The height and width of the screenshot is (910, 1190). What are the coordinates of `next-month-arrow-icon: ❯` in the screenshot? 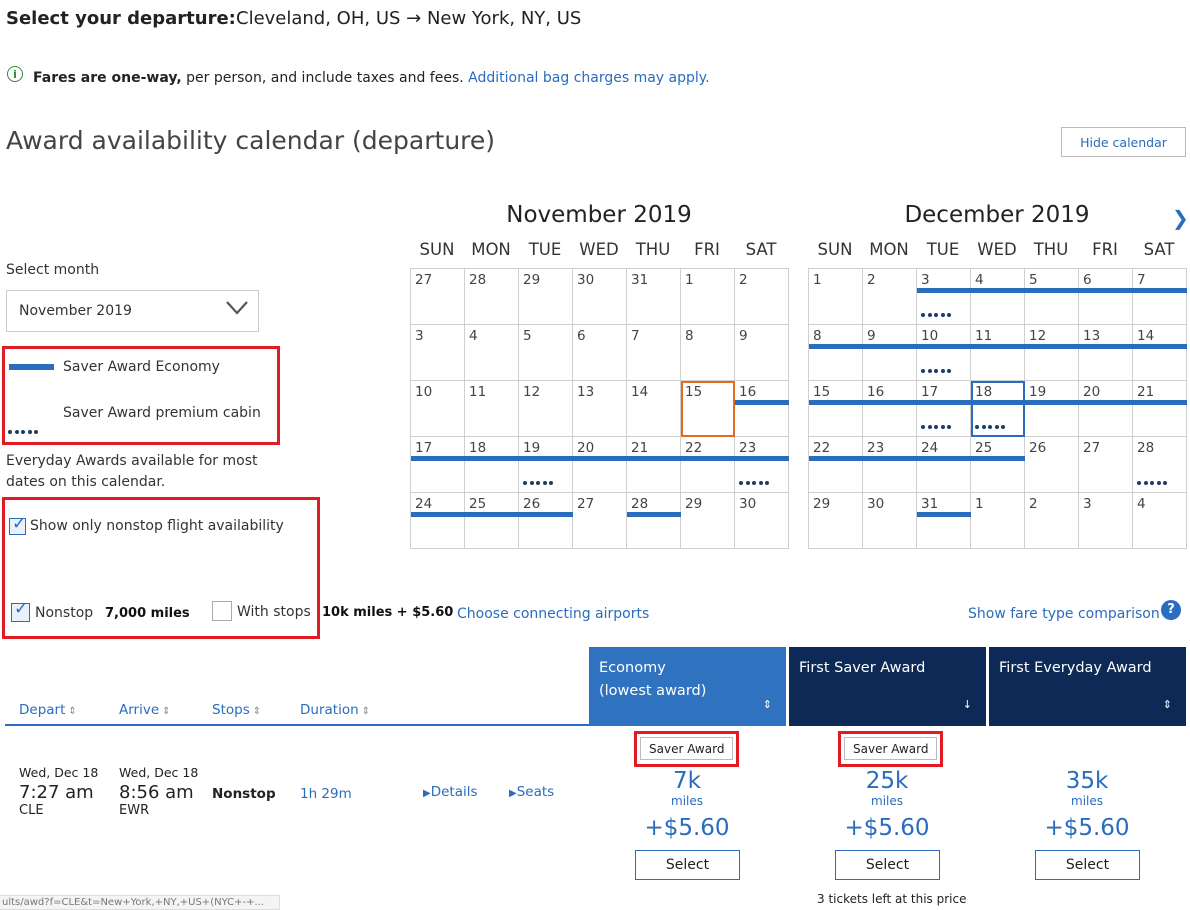 It's located at (1180, 218).